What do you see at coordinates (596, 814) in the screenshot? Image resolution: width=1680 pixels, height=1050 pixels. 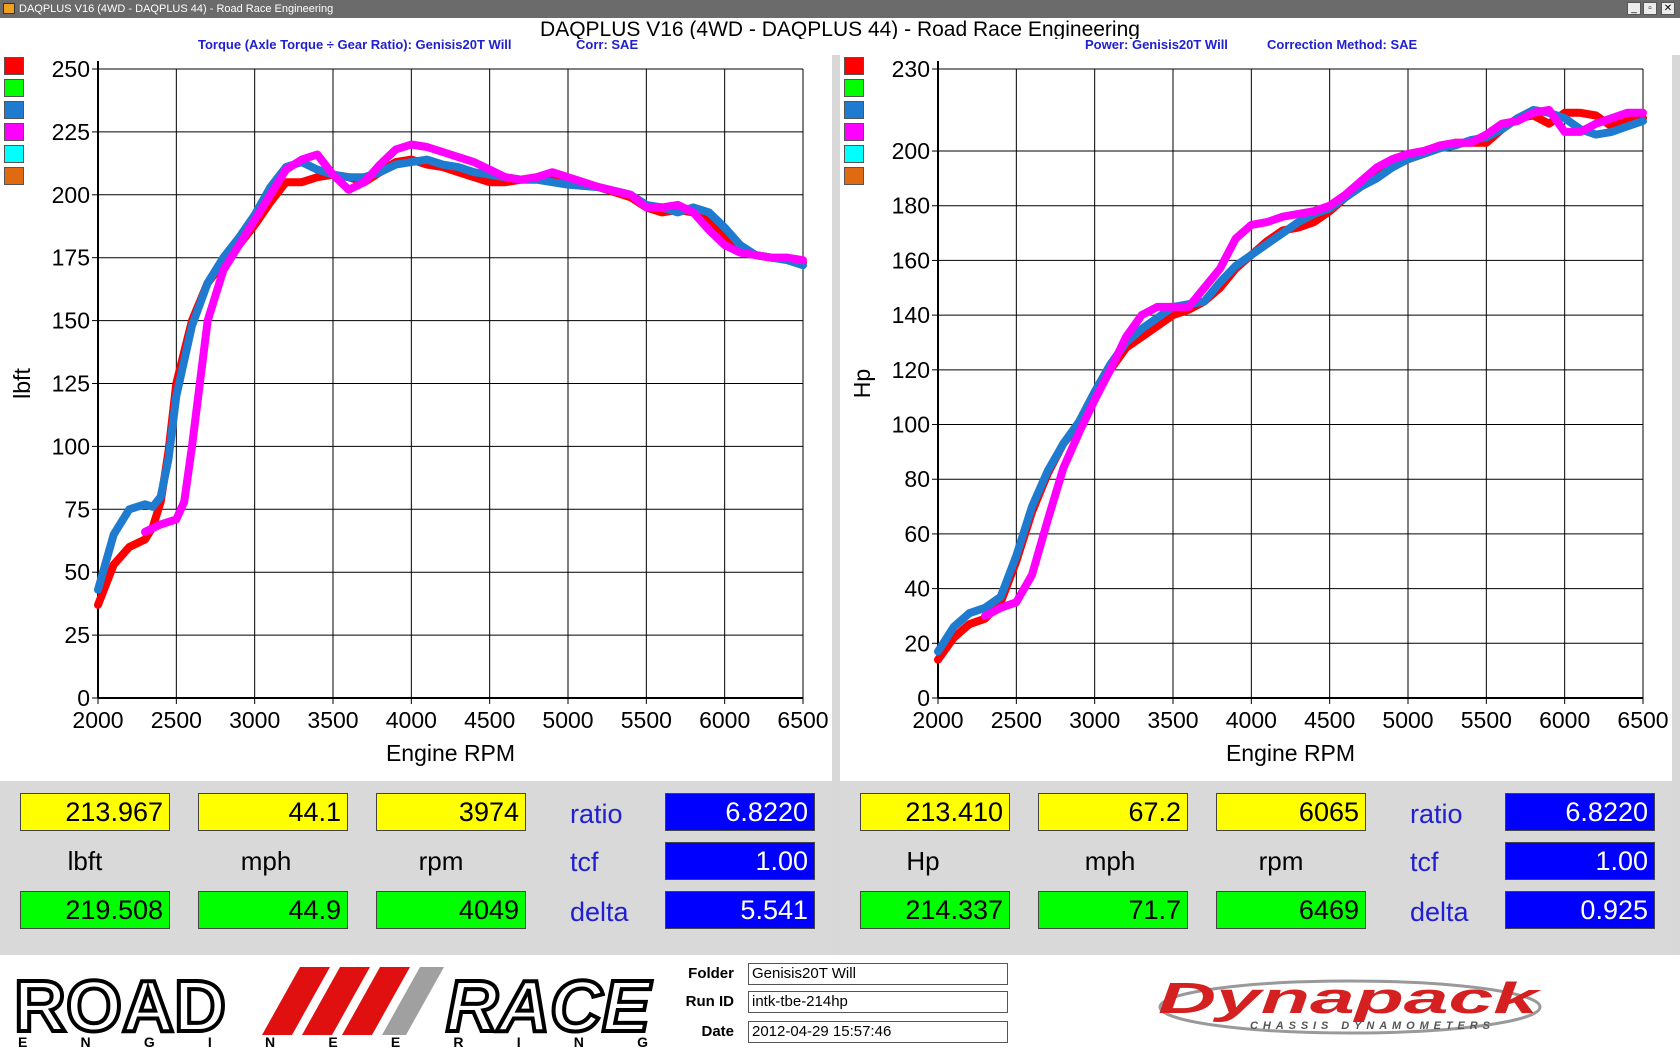 I see `ratio-label: ratio` at bounding box center [596, 814].